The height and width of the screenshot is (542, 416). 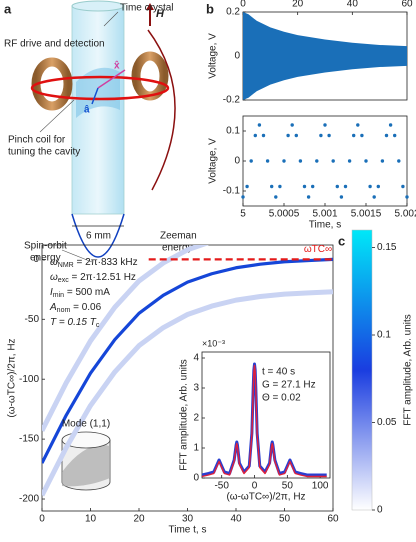 I want to click on colorbar-tick-label: 0.1, so click(x=384, y=335).